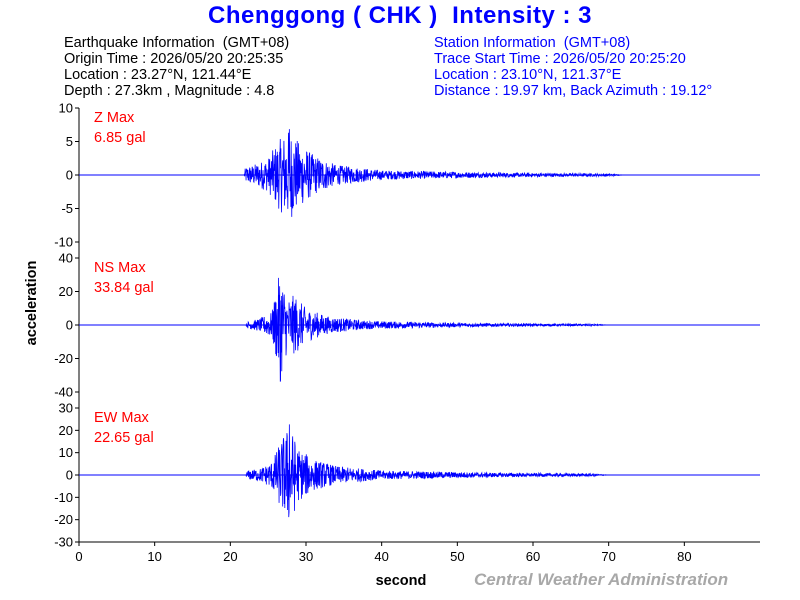  I want to click on trace-ns, so click(419, 329).